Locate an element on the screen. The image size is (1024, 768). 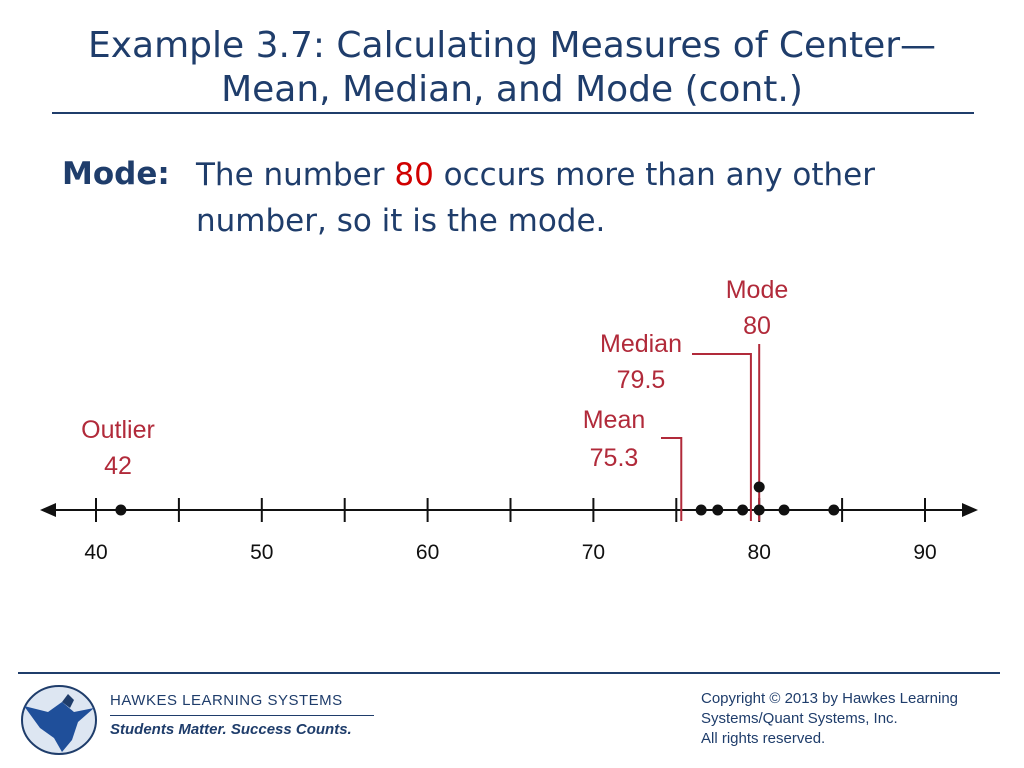
median-value: 79.5 is located at coordinates (641, 380).